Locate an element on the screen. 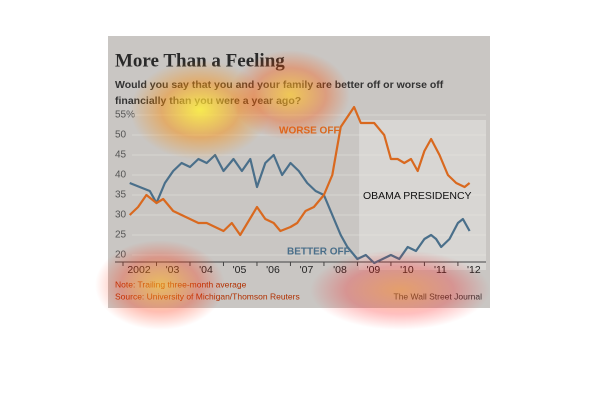  credit: The Wall Street Journal is located at coordinates (438, 296).